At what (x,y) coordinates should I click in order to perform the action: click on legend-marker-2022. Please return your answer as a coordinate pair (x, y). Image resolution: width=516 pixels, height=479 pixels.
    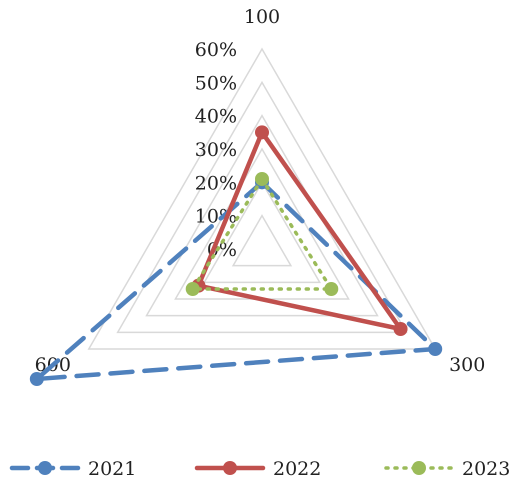
    Looking at the image, I should click on (230, 468).